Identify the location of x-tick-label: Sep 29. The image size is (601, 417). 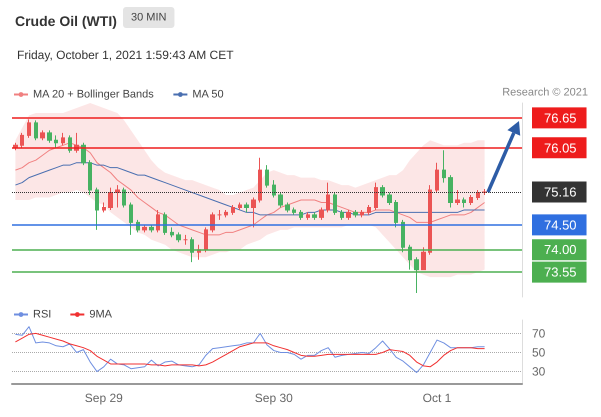
(104, 398).